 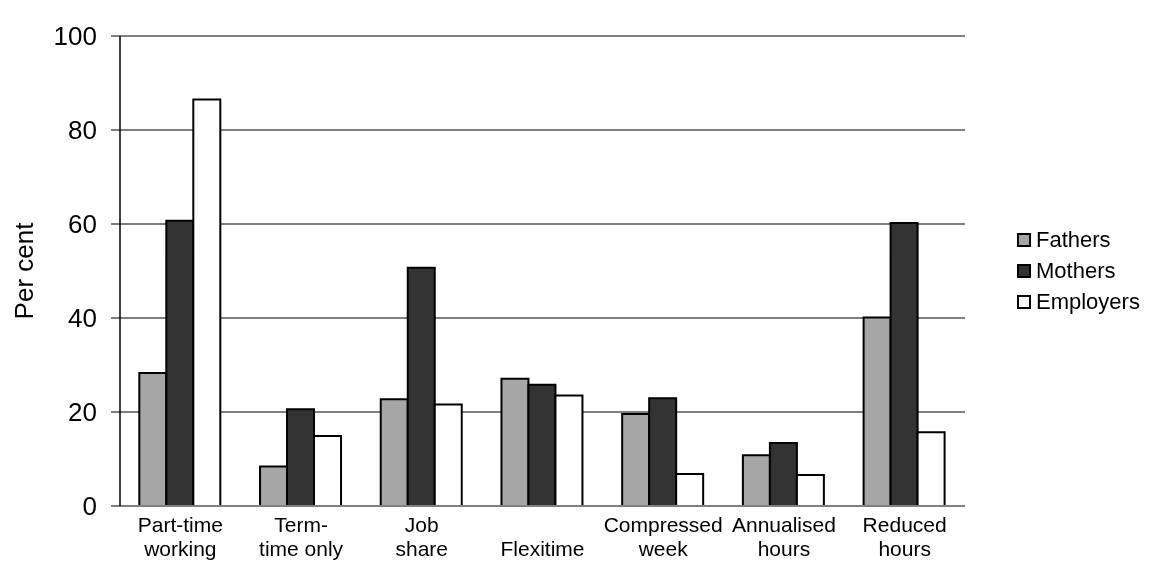 What do you see at coordinates (82, 224) in the screenshot?
I see `y-tick-label: 60` at bounding box center [82, 224].